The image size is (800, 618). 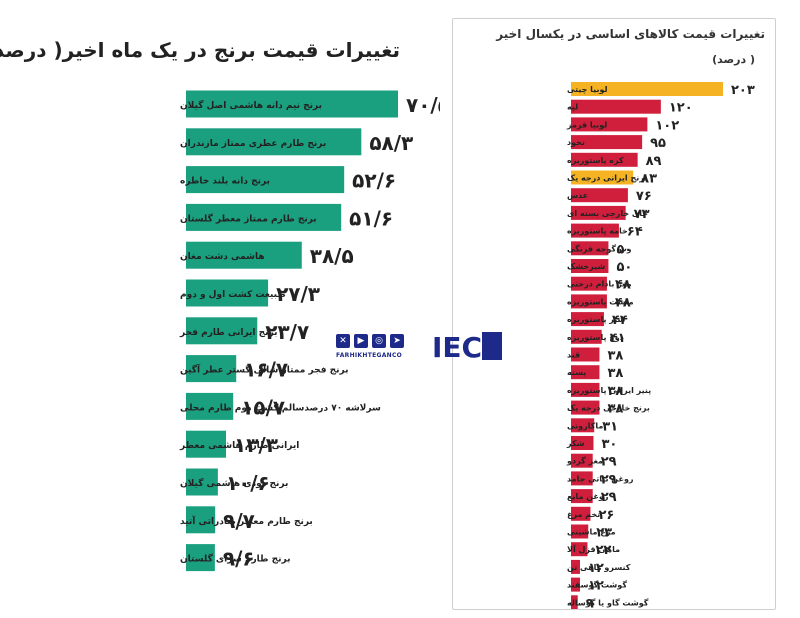 I want to click on staple-value-label: ۱۰۲, so click(x=667, y=125).